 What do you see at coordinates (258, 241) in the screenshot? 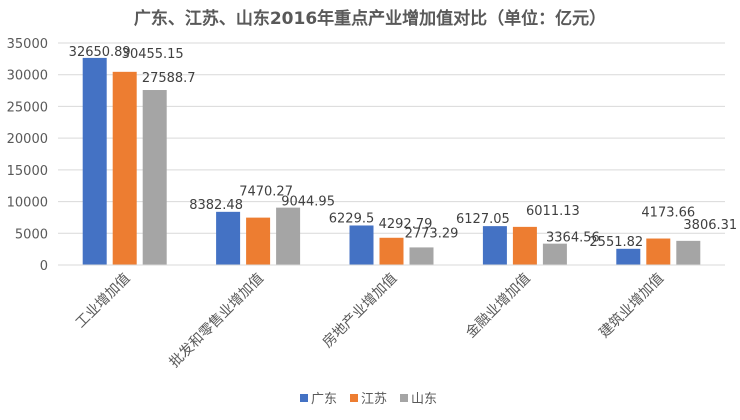
I see `bar-江苏-1` at bounding box center [258, 241].